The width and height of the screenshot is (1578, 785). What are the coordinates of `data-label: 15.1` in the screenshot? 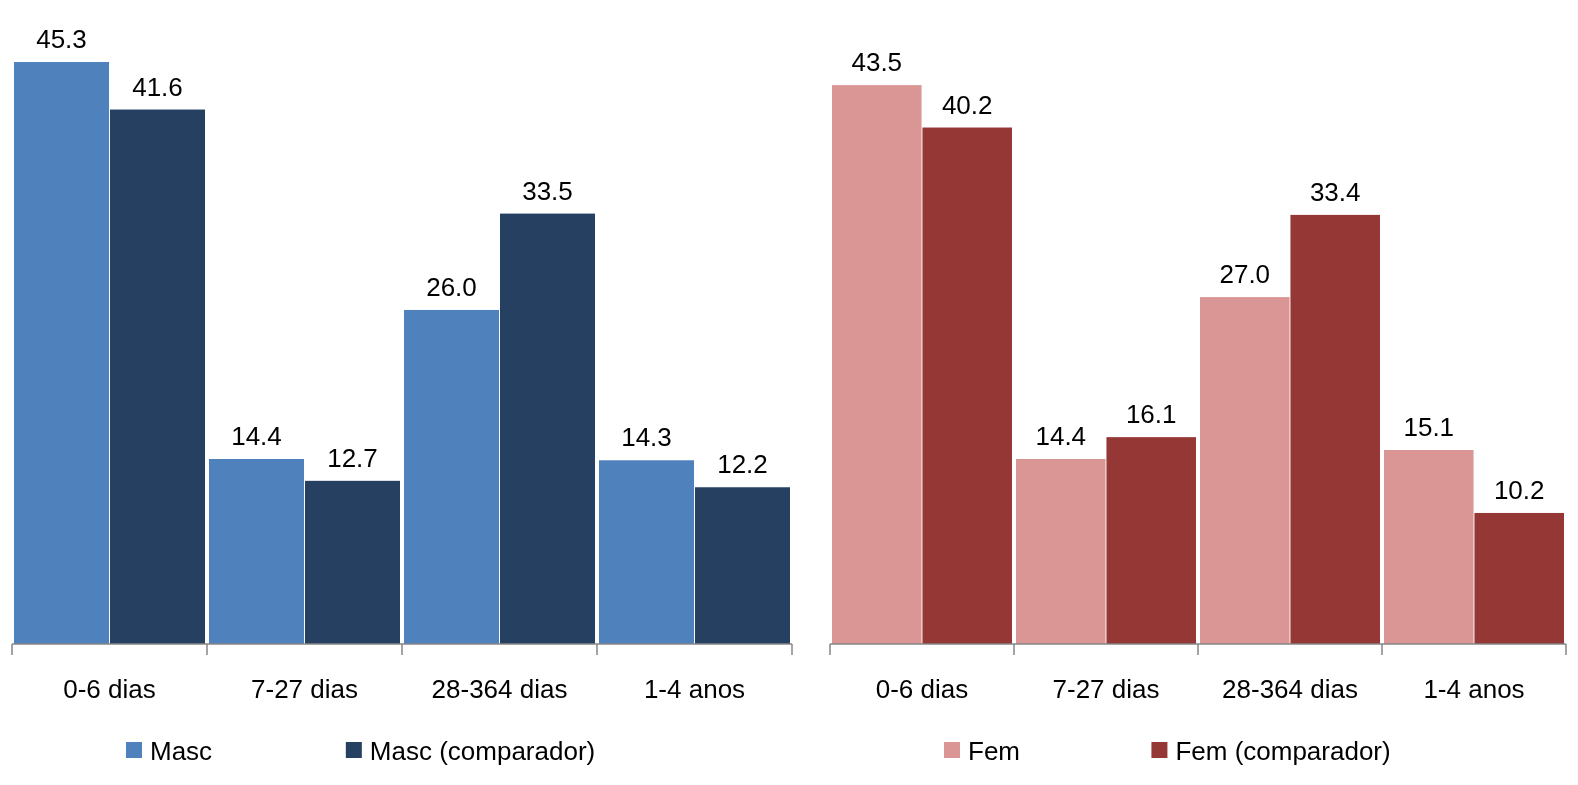 It's located at (1429, 427).